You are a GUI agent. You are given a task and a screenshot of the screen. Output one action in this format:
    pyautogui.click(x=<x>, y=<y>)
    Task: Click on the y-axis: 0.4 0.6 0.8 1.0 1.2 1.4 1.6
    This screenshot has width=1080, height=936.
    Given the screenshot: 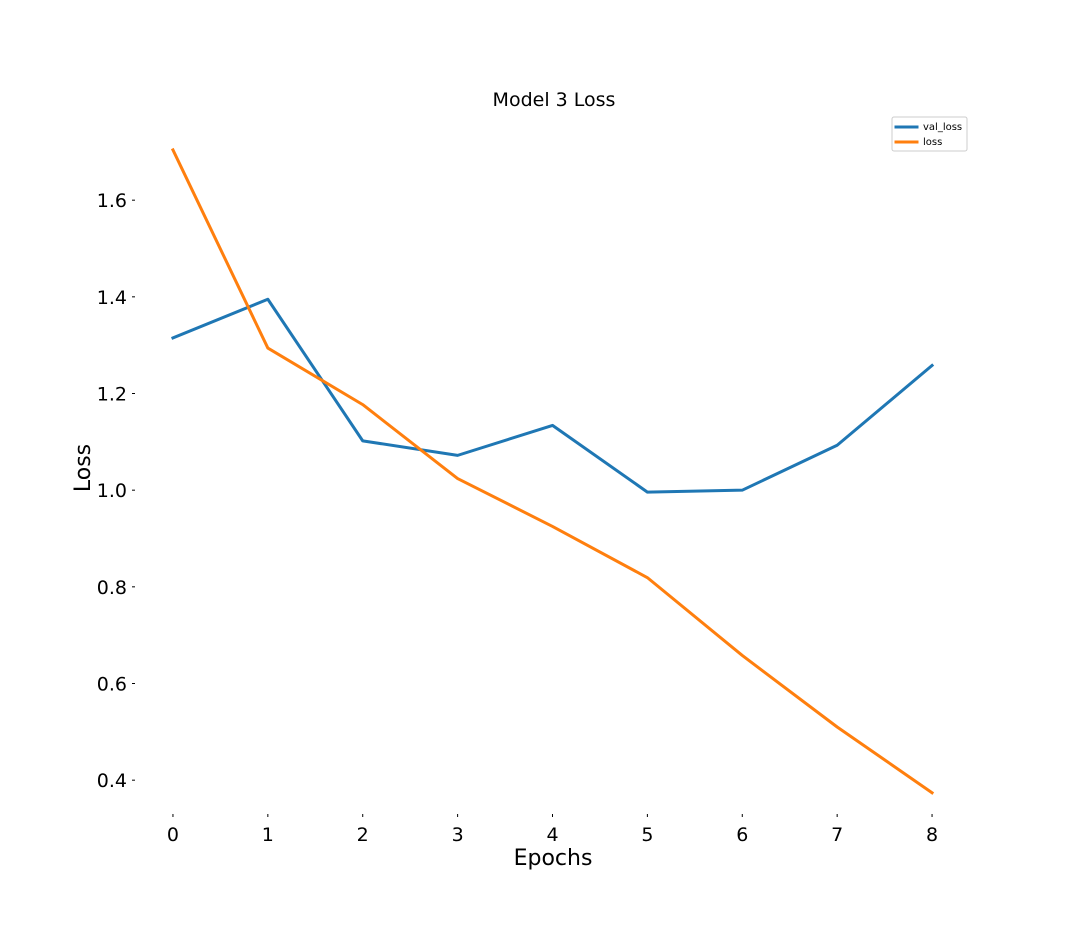 What is the action you would take?
    pyautogui.click(x=116, y=491)
    